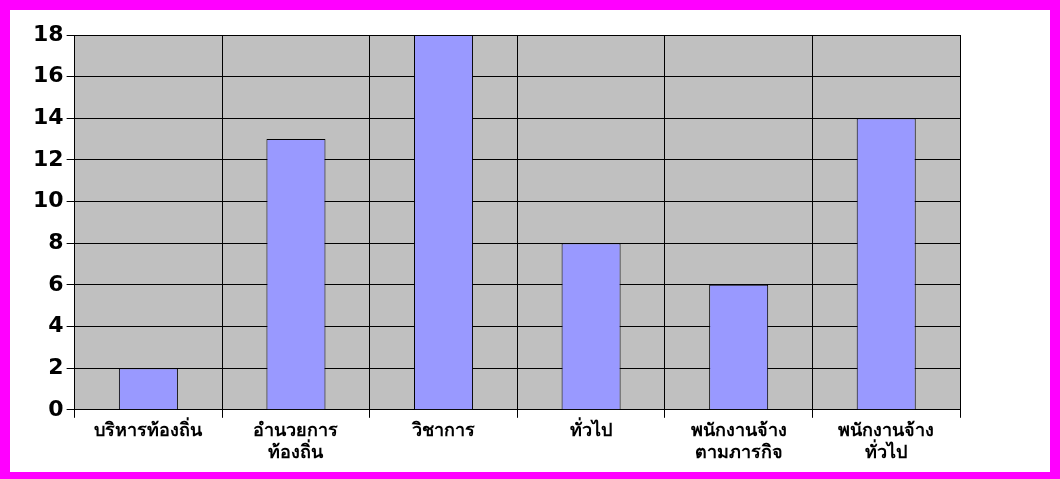 Image resolution: width=1060 pixels, height=479 pixels. I want to click on y-tick-label: 18, so click(48, 33).